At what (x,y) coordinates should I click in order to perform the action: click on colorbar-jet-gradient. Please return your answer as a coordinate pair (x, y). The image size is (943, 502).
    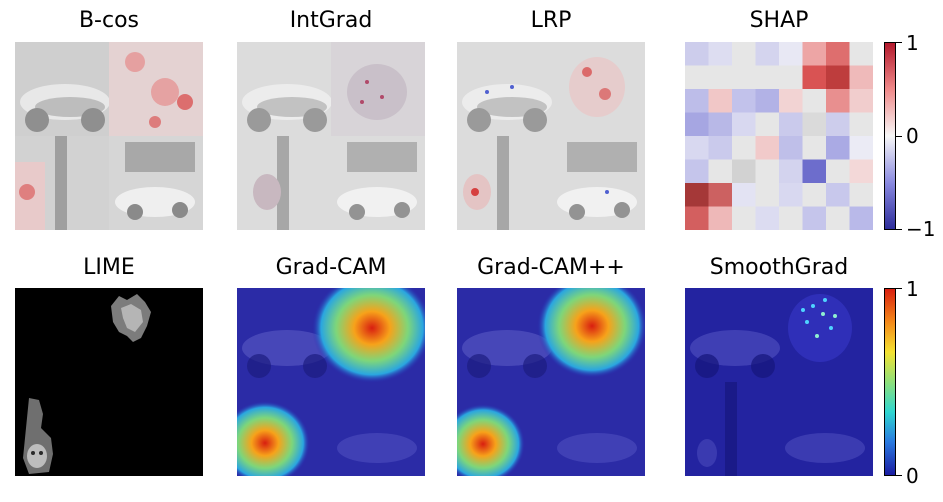
    Looking at the image, I should click on (890, 382).